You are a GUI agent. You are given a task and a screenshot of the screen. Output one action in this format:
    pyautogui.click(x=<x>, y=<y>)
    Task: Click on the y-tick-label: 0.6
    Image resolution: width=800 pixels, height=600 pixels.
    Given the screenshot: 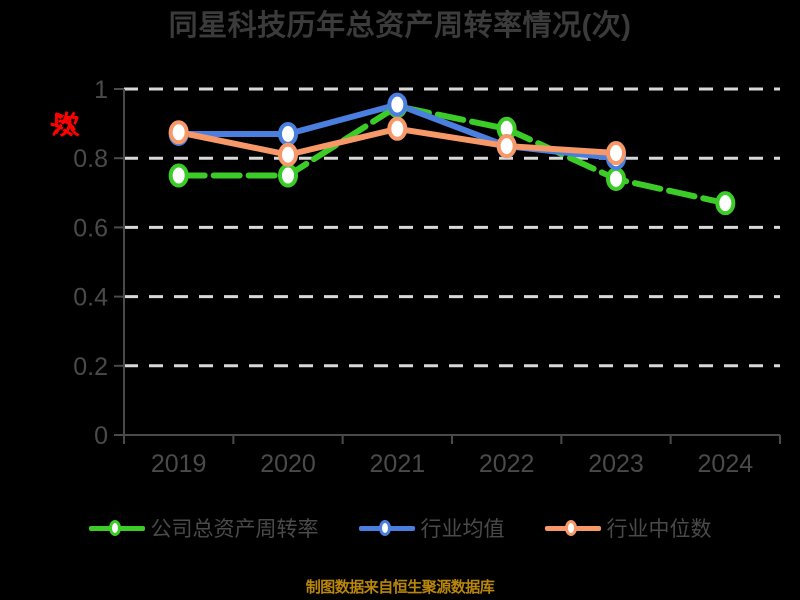 What is the action you would take?
    pyautogui.click(x=90, y=228)
    